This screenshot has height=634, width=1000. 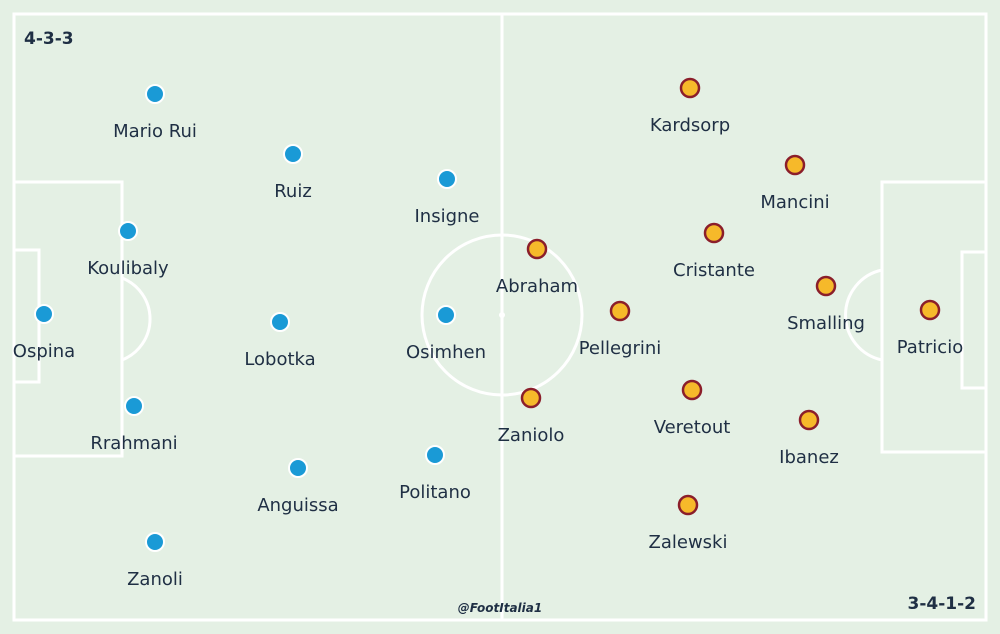 What do you see at coordinates (293, 173) in the screenshot?
I see `home-player: Ruiz` at bounding box center [293, 173].